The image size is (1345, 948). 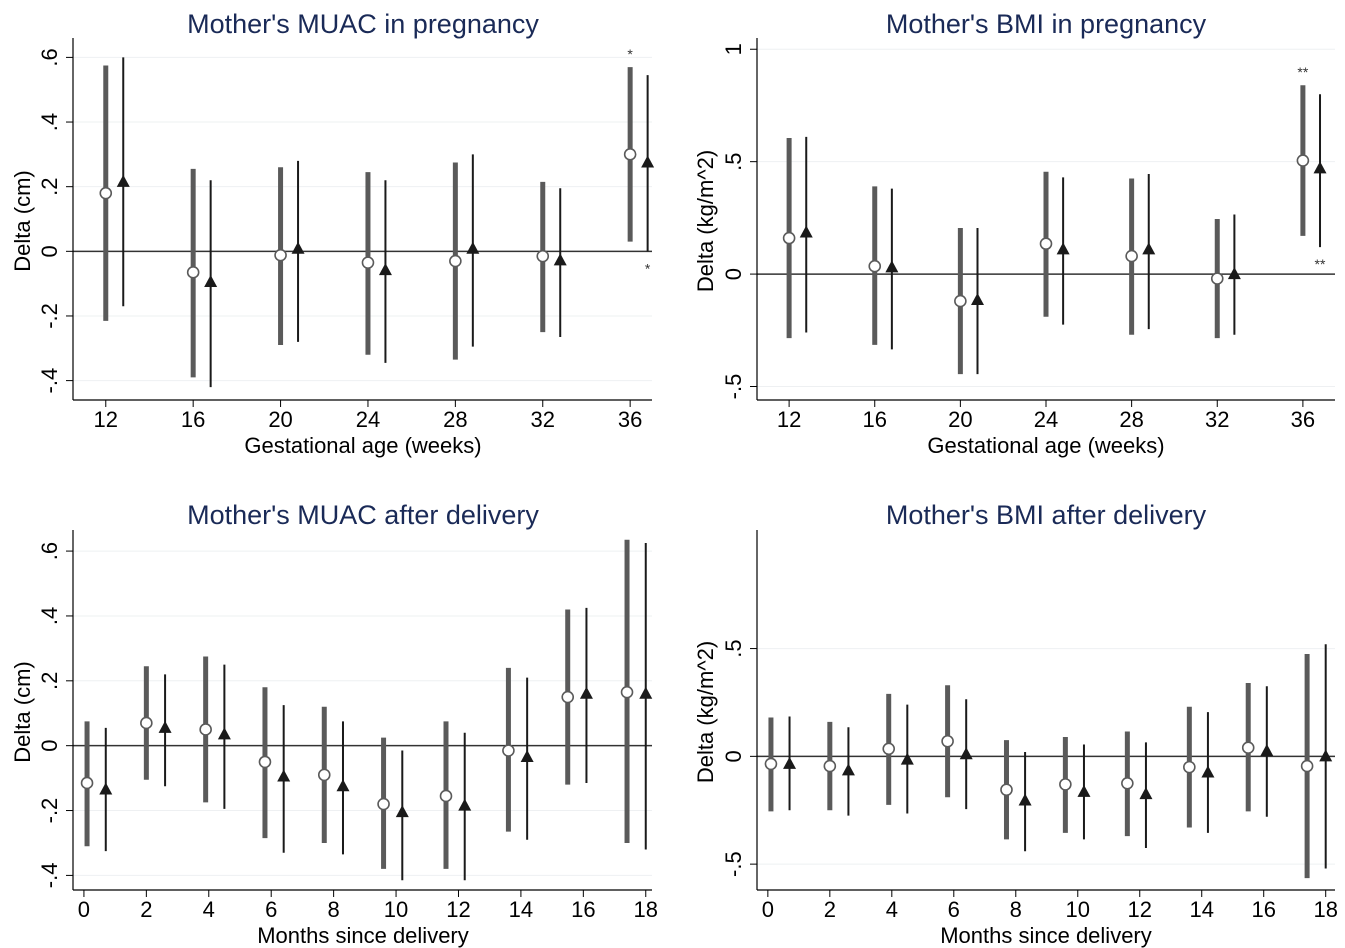 I want to click on x-tick-label: 20, so click(x=280, y=419).